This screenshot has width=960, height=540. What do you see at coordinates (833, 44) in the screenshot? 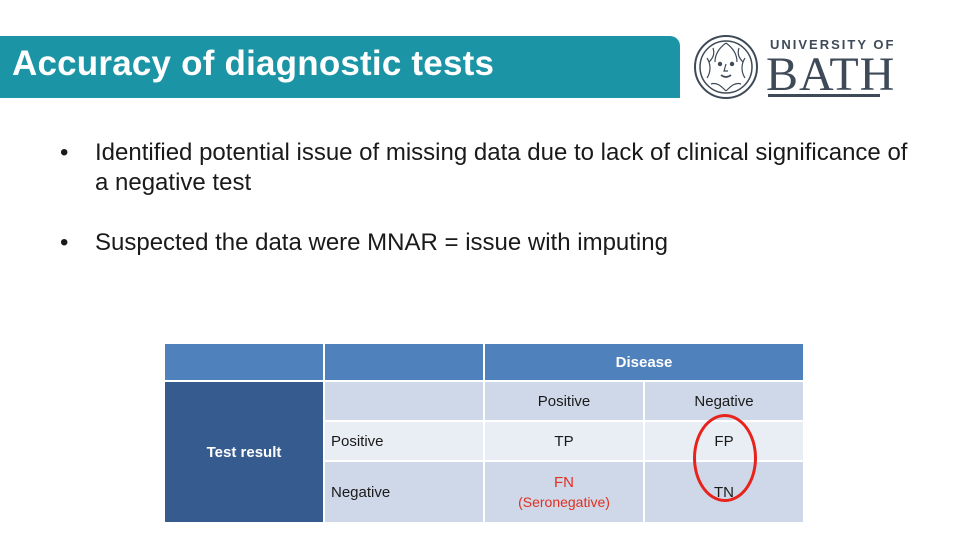
I see `logo-university-of: UNIVERSITY OF` at bounding box center [833, 44].